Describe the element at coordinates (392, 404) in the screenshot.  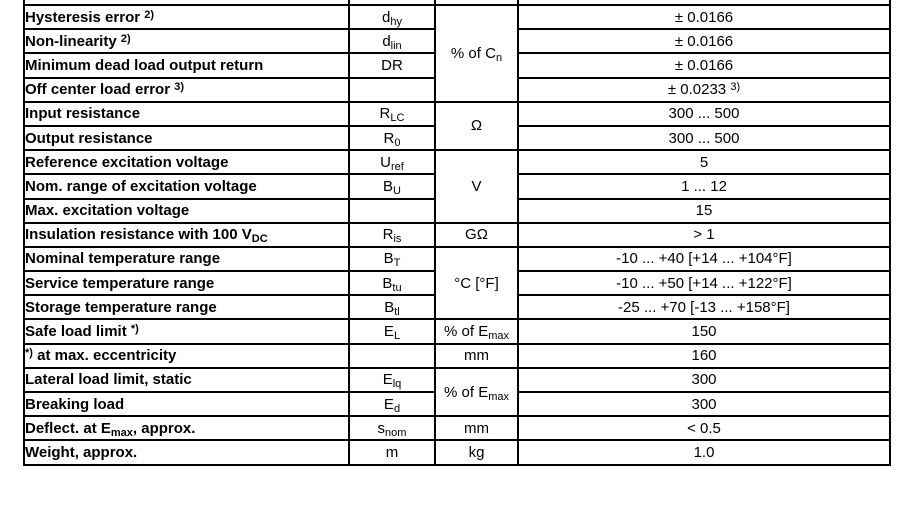
I see `symbol-cell: Ed` at that location.